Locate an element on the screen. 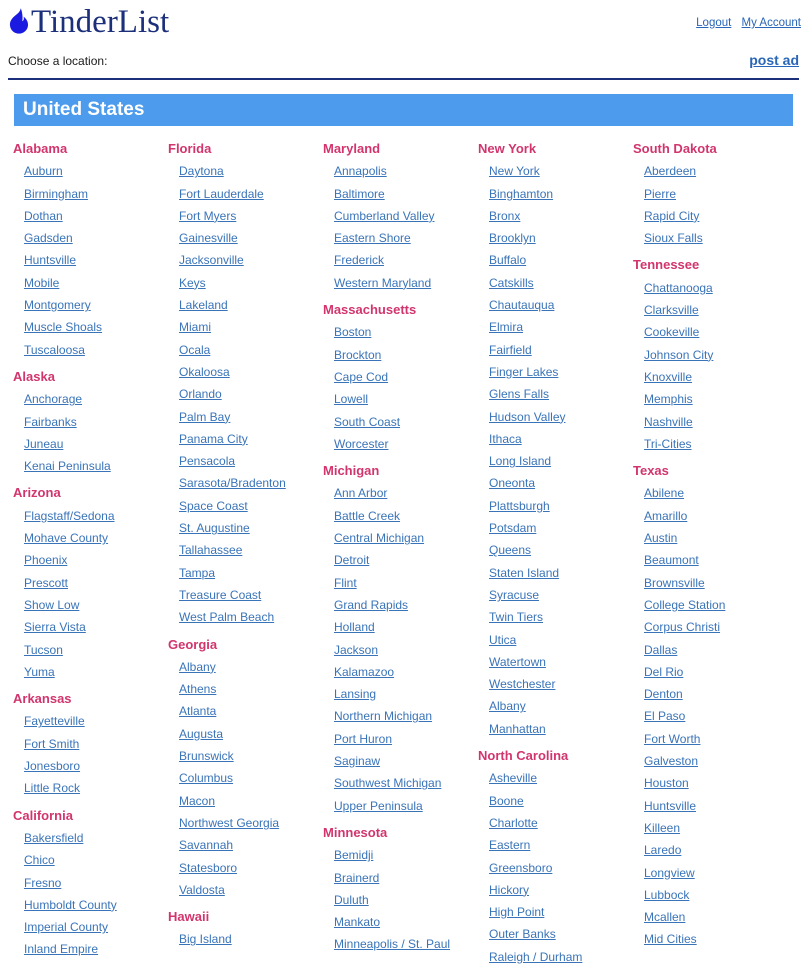 Image resolution: width=807 pixels, height=973 pixels. city-link: Okaloosa is located at coordinates (204, 371).